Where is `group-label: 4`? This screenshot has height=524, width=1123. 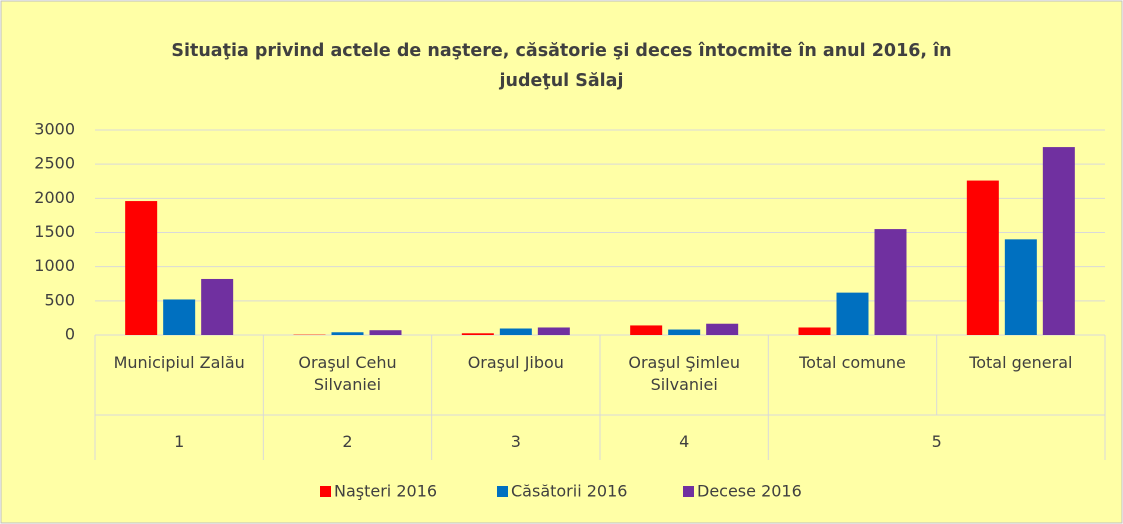
group-label: 4 is located at coordinates (684, 441).